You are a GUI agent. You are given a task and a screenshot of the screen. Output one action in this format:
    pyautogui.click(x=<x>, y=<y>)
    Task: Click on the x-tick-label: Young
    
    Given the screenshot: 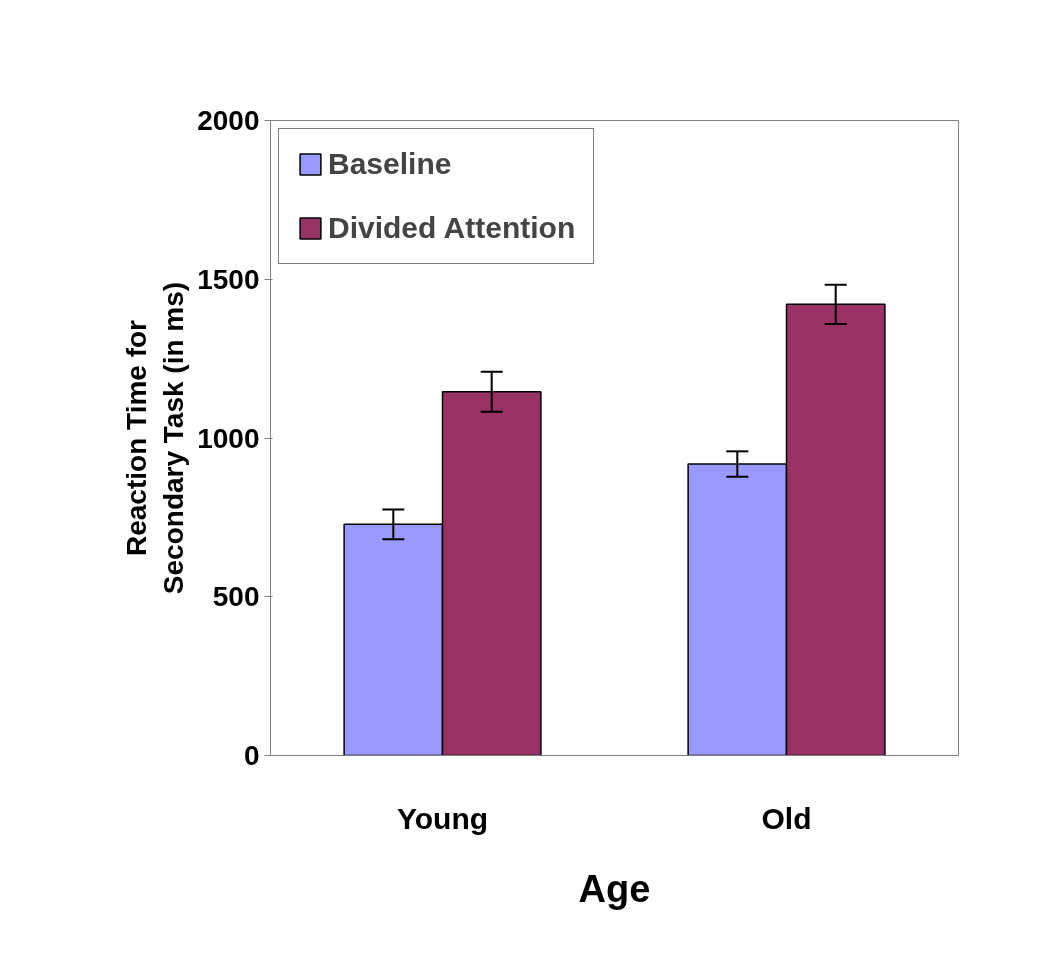 What is the action you would take?
    pyautogui.click(x=442, y=818)
    